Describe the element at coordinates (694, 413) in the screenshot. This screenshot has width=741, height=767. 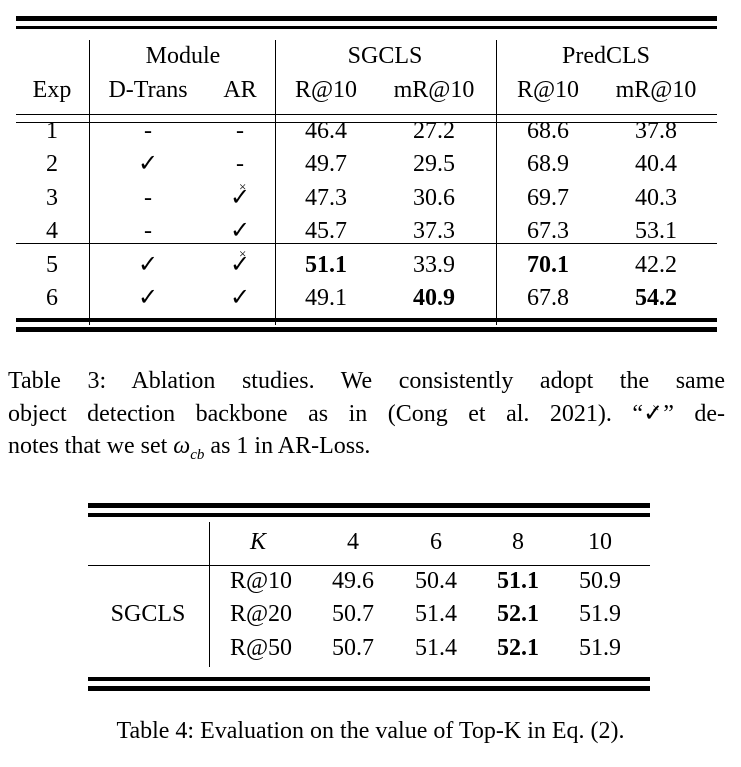
I see `caption-text: ” de-` at that location.